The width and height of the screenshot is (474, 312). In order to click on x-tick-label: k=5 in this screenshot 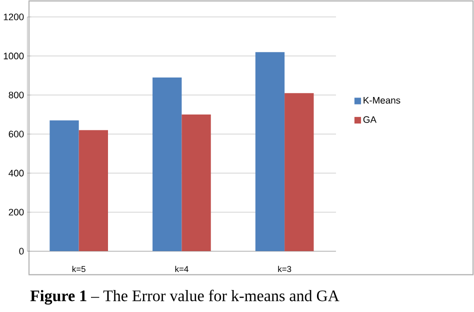, I will do `click(79, 269)`.